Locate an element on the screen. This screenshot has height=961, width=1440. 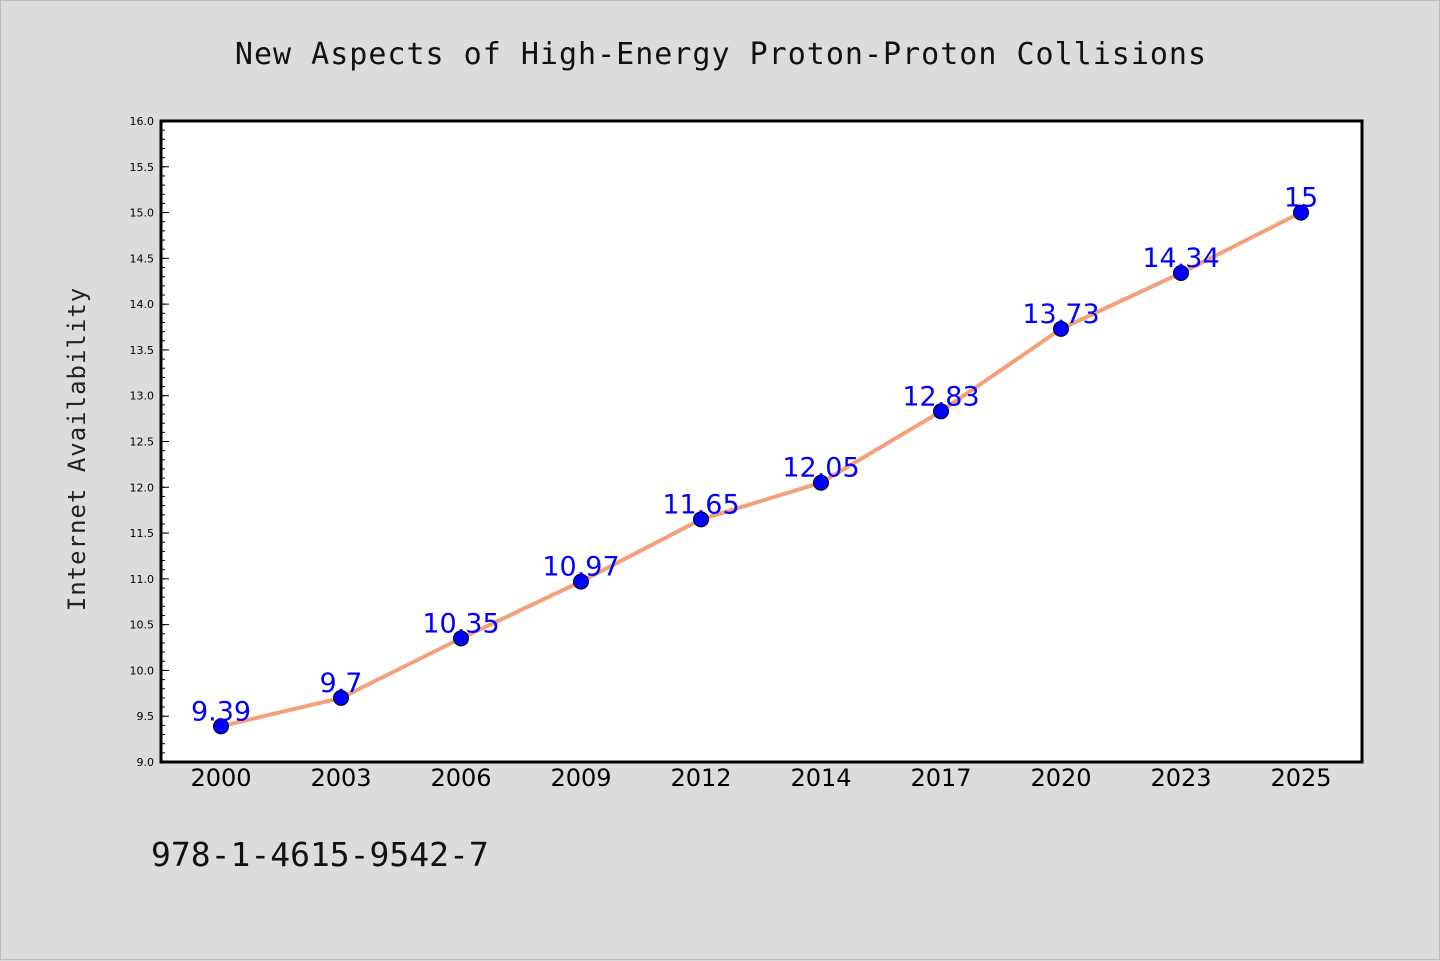
y-tick-label: 12.0 is located at coordinates (142, 487).